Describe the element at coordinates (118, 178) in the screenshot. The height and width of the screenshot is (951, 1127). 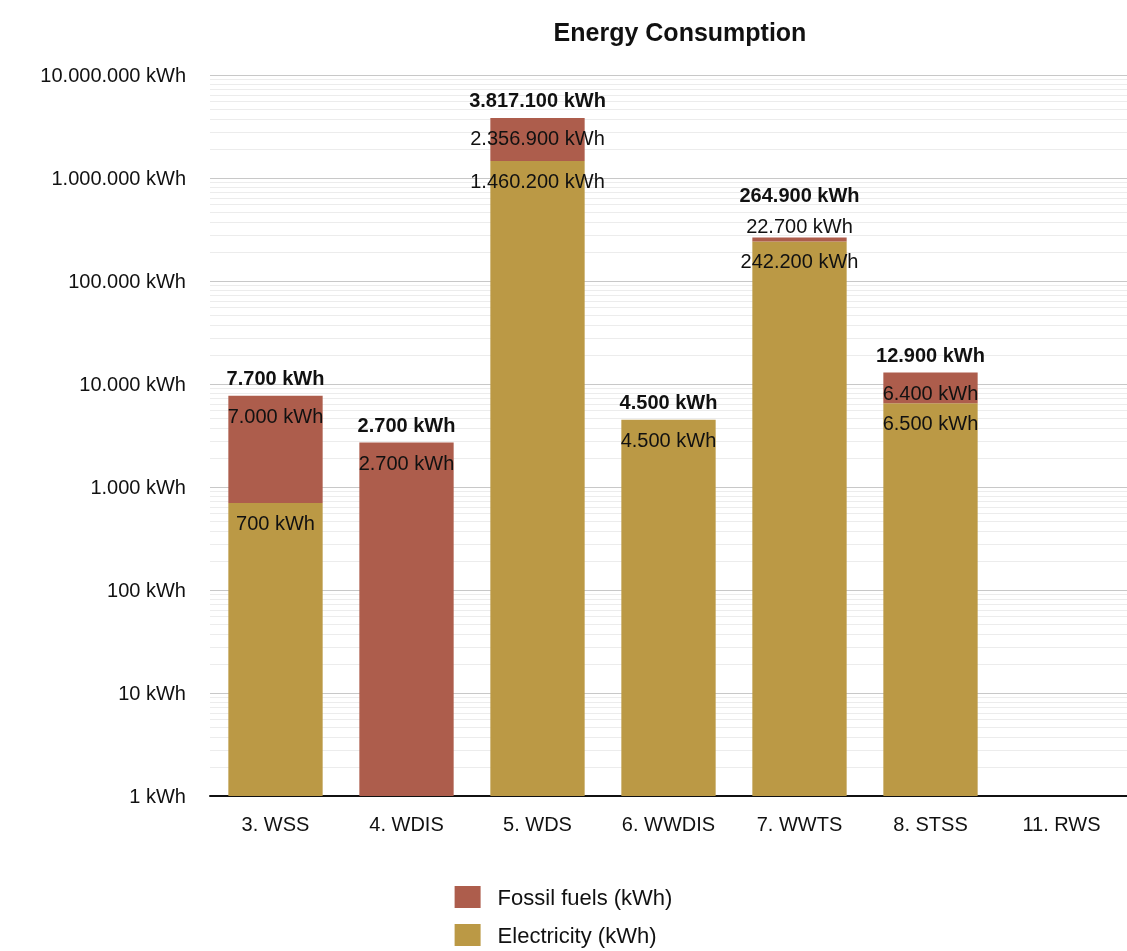
I see `y-tick-label: 1.000.000 kWh` at that location.